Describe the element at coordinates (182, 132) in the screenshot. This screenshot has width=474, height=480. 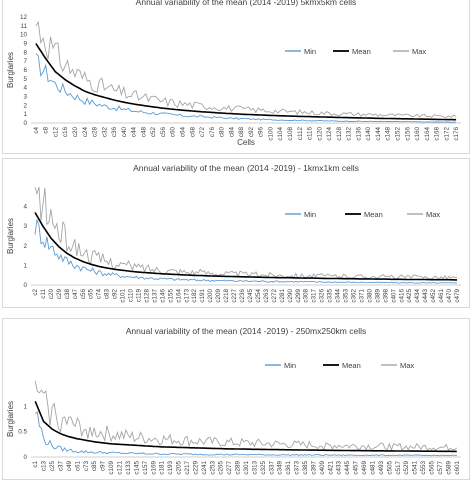
I see `x-tick-label: c64` at that location.